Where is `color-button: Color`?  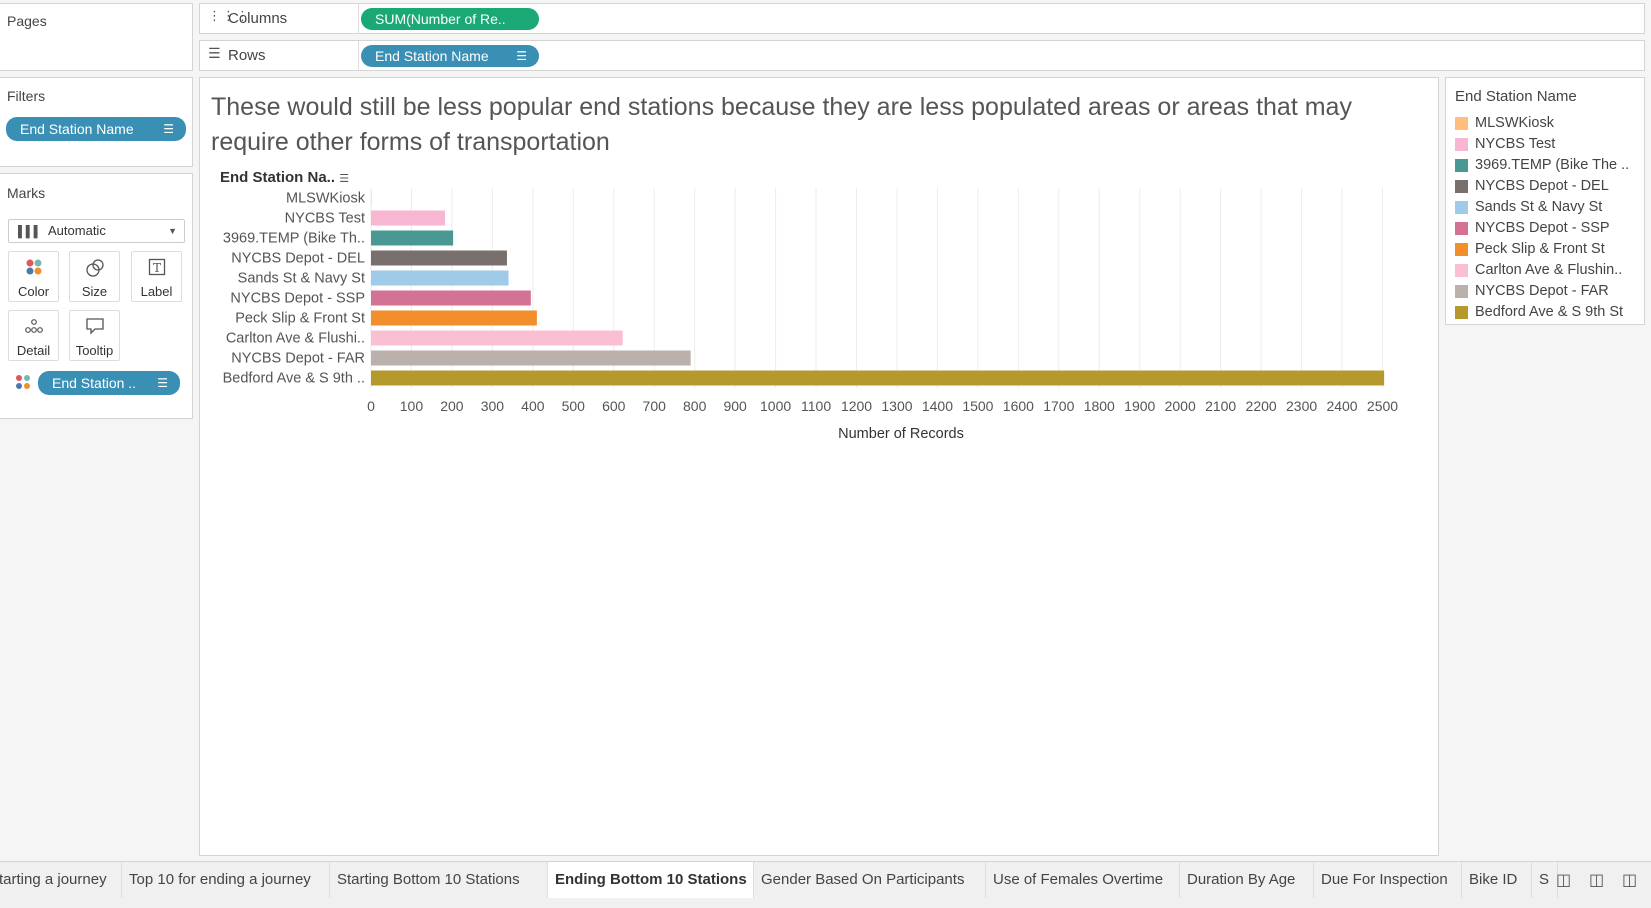
color-button: Color is located at coordinates (33, 276).